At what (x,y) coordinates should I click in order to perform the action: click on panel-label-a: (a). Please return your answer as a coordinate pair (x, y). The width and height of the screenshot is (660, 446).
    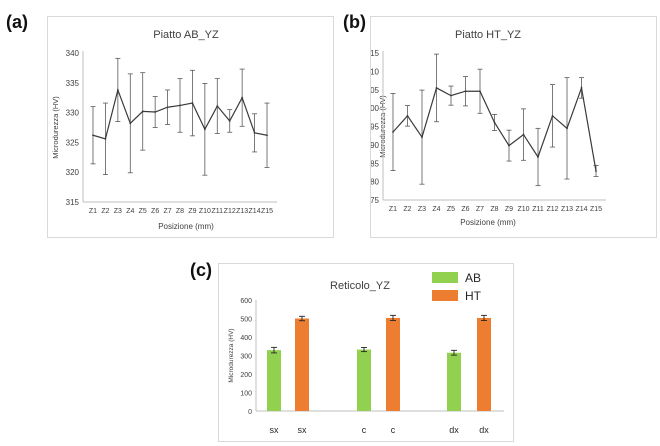
    Looking at the image, I should click on (17, 22).